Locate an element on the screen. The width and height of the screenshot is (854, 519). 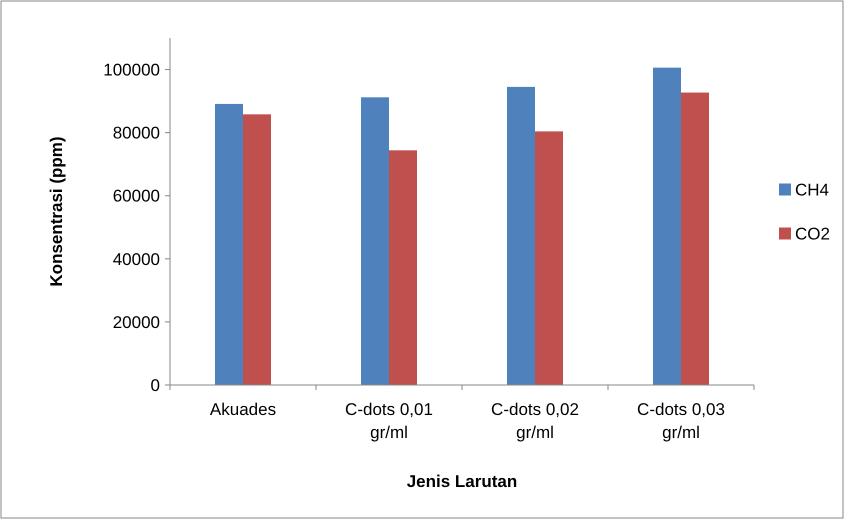
y-tick-label: 40000 is located at coordinates (136, 259).